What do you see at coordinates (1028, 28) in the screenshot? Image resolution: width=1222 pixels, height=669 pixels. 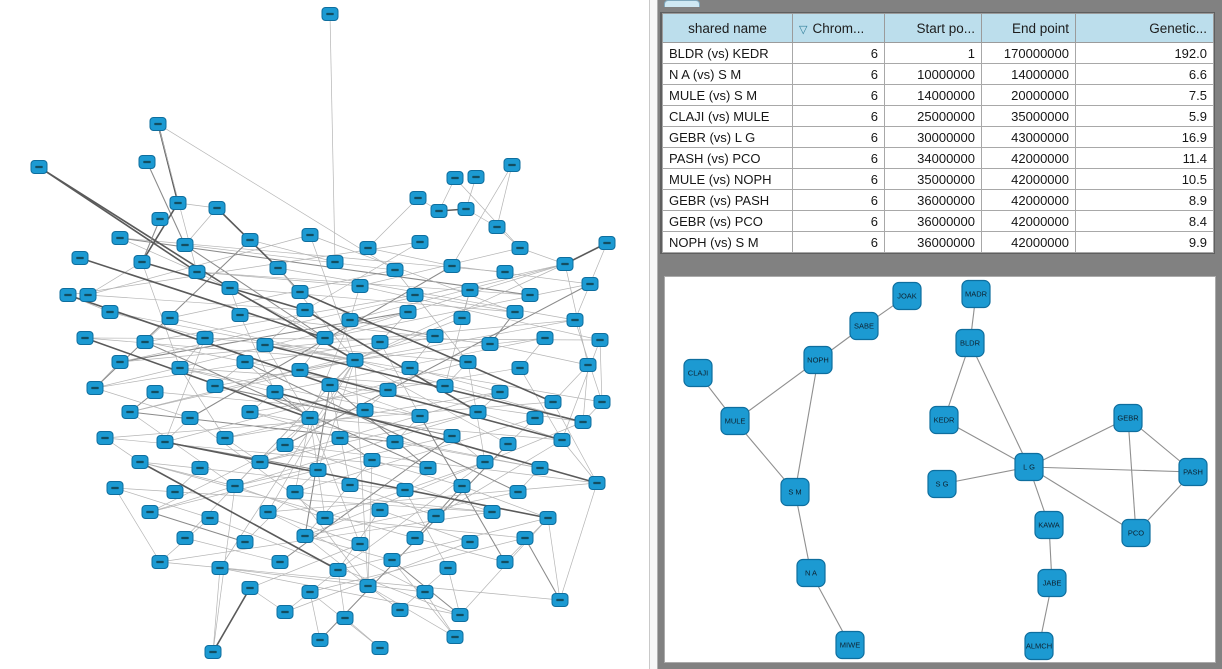 I see `column-header-end: End point` at bounding box center [1028, 28].